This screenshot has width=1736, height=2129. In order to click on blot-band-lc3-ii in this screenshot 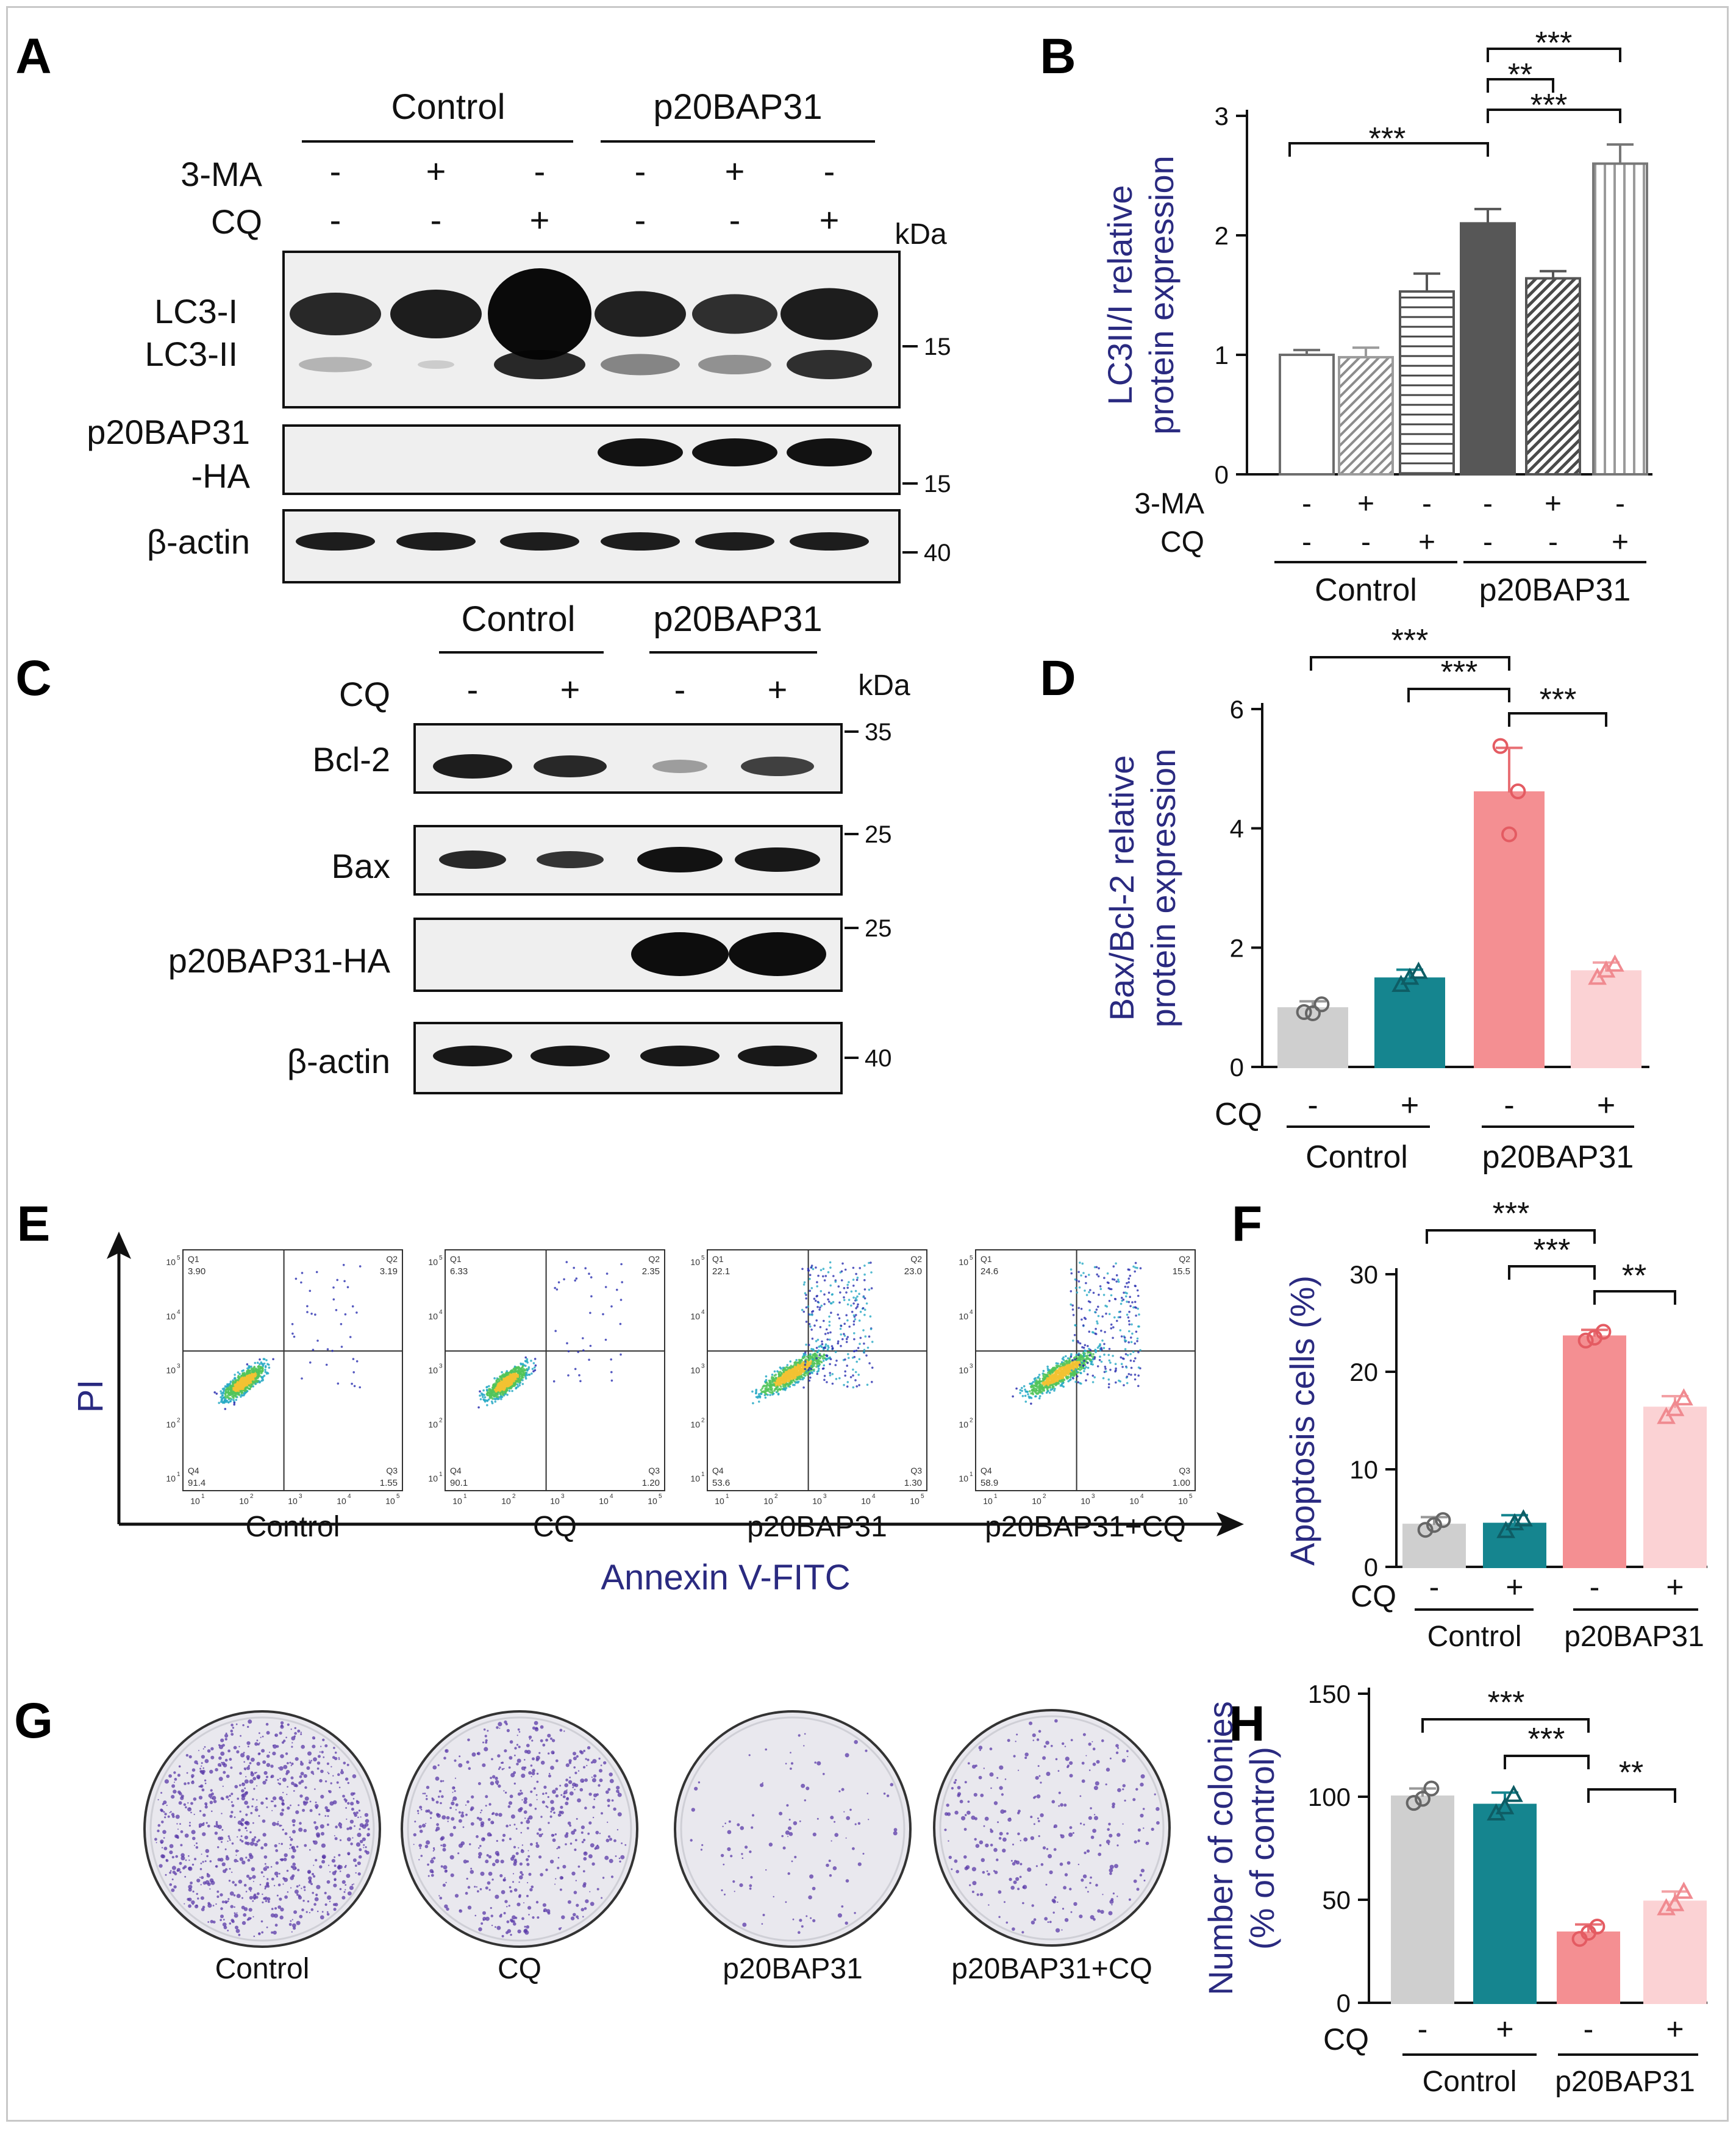, I will do `click(734, 365)`.